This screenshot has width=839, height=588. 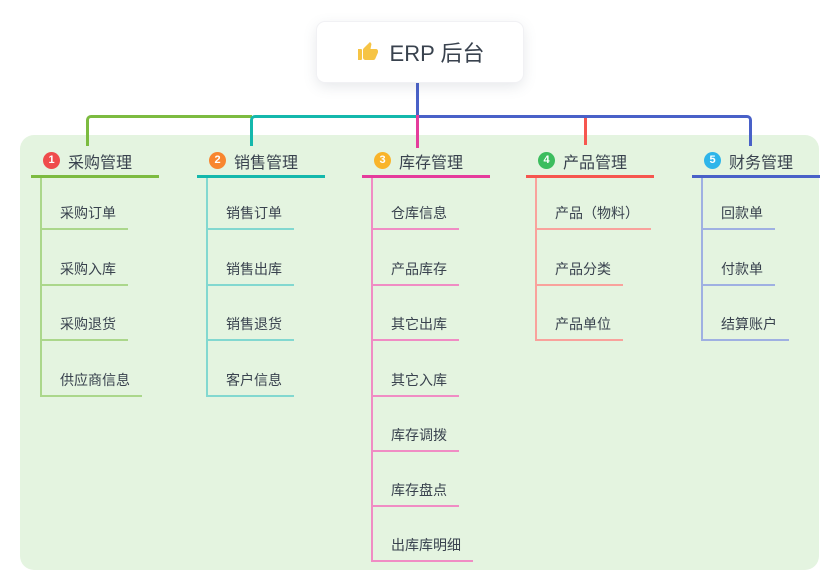 What do you see at coordinates (250, 272) in the screenshot?
I see `child-node: 销售出库` at bounding box center [250, 272].